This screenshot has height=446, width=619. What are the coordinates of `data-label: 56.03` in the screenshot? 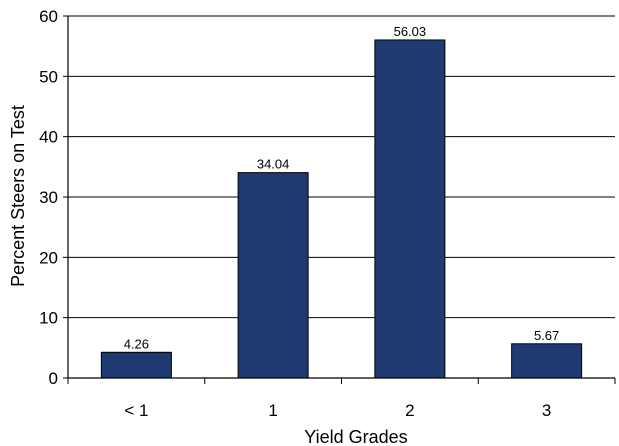 It's located at (410, 31).